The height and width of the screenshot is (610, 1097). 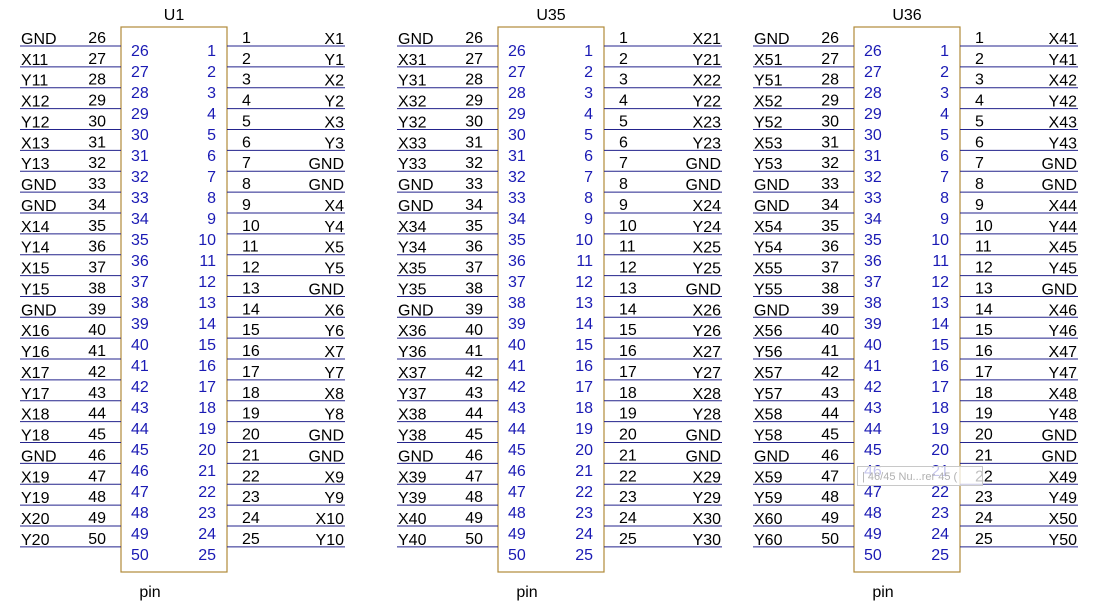 What do you see at coordinates (906, 15) in the screenshot?
I see `component-ref: U36` at bounding box center [906, 15].